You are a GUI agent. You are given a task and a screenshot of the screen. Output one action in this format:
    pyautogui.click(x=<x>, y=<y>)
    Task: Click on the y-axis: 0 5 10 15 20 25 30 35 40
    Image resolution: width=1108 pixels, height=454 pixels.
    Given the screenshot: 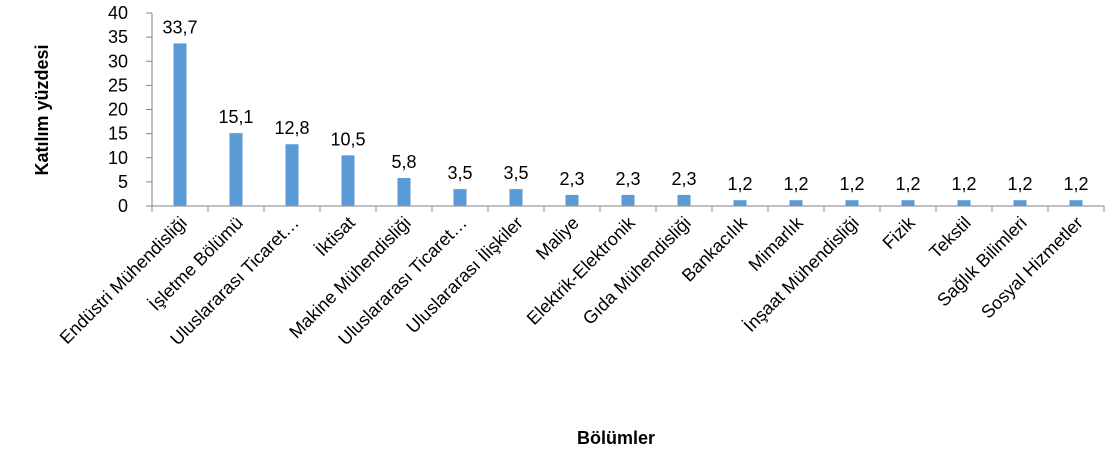 What is the action you would take?
    pyautogui.click(x=130, y=109)
    